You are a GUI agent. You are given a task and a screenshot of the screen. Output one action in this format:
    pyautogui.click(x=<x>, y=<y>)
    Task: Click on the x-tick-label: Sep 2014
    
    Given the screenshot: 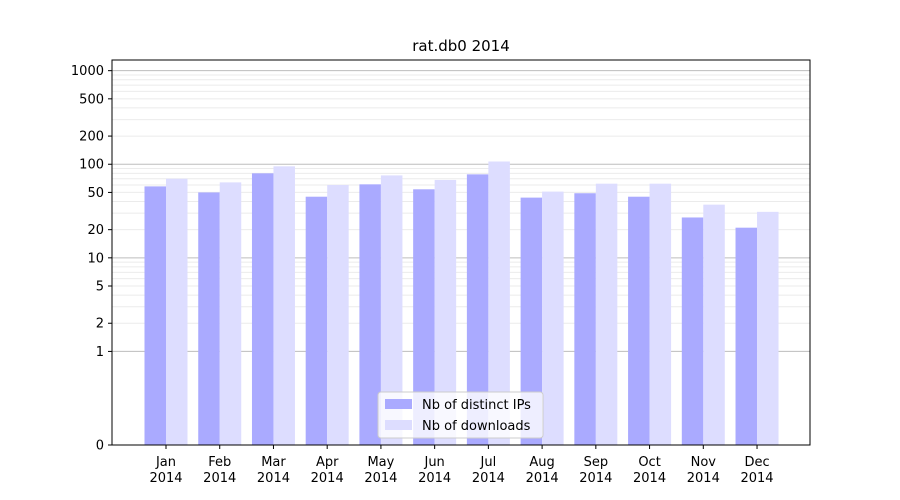 What is the action you would take?
    pyautogui.click(x=595, y=470)
    